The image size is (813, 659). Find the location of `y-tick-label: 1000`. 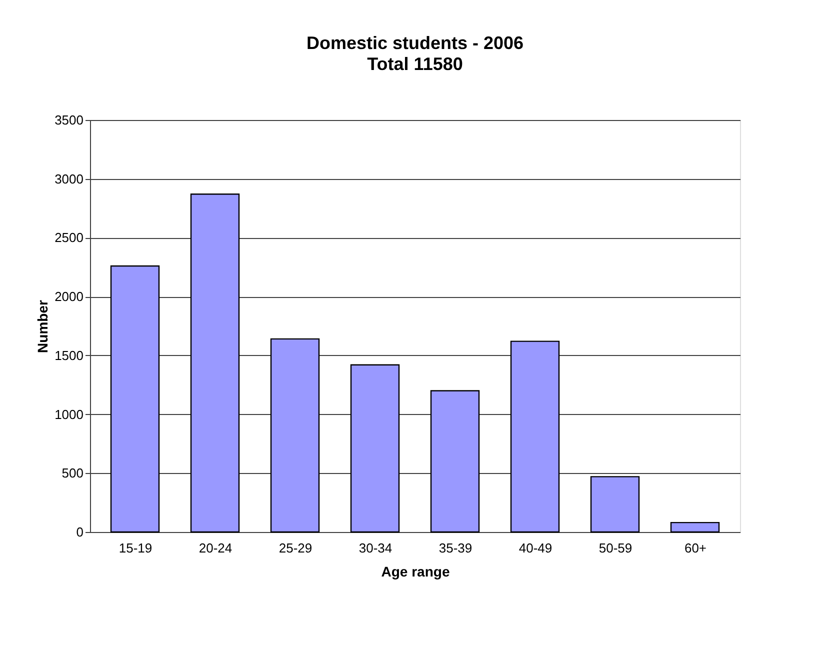

y-tick-label: 1000 is located at coordinates (69, 414).